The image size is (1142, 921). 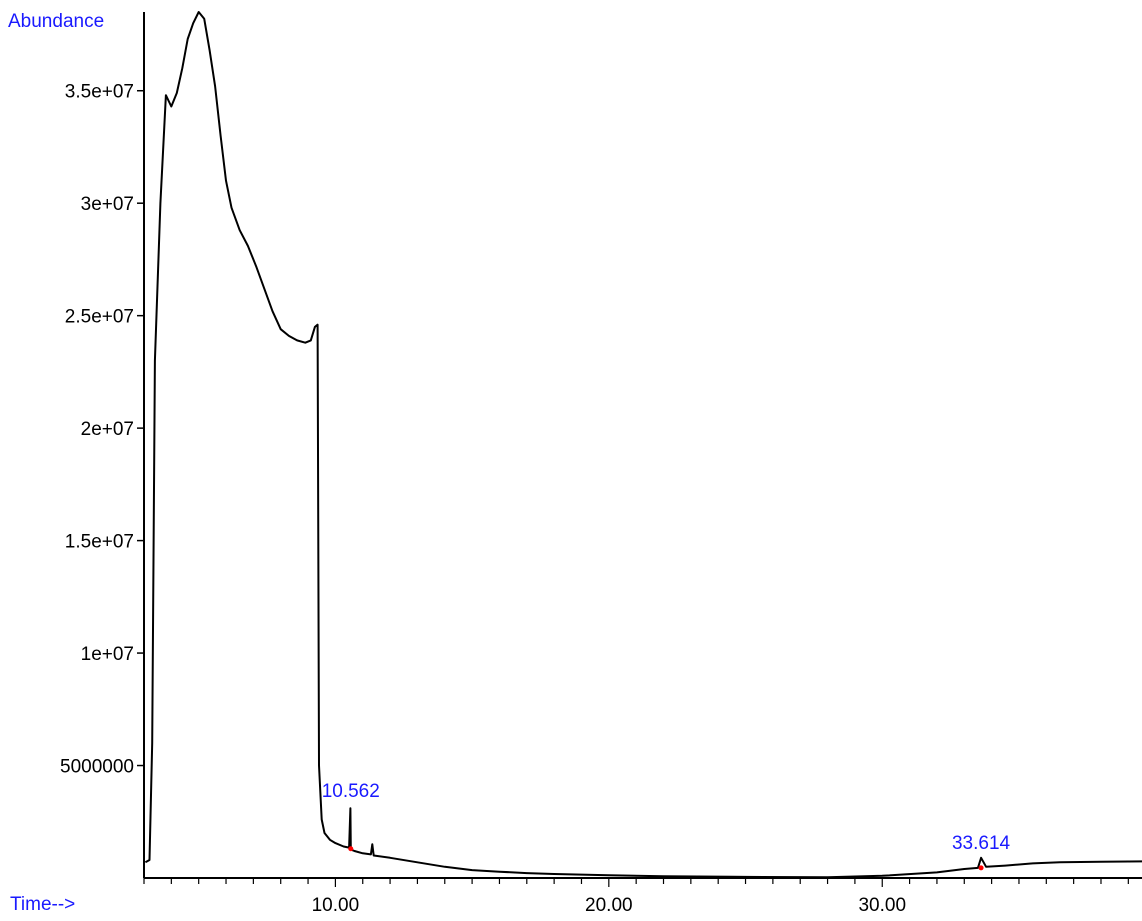 I want to click on peak-label: 33.614, so click(x=981, y=843).